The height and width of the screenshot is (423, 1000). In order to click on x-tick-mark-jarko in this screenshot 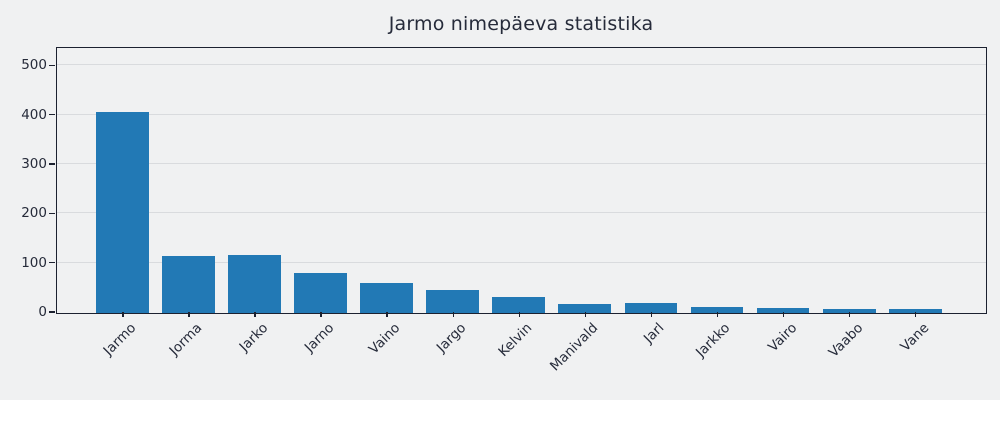, I will do `click(255, 314)`.